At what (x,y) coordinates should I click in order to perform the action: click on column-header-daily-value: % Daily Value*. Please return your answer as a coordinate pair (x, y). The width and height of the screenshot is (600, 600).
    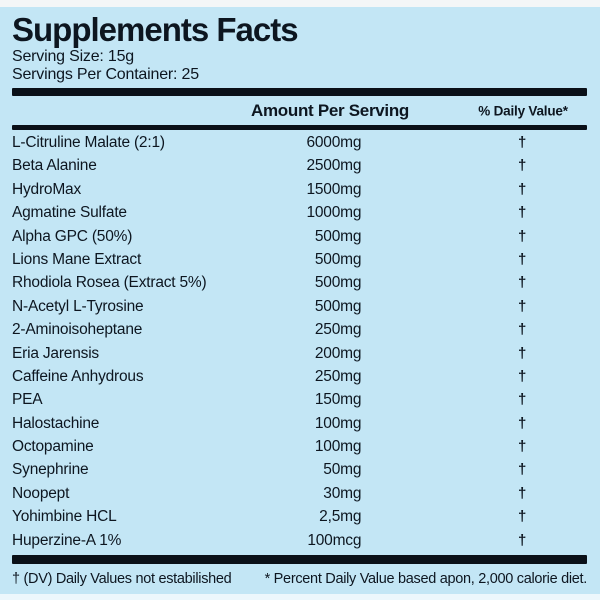
    Looking at the image, I should click on (523, 110).